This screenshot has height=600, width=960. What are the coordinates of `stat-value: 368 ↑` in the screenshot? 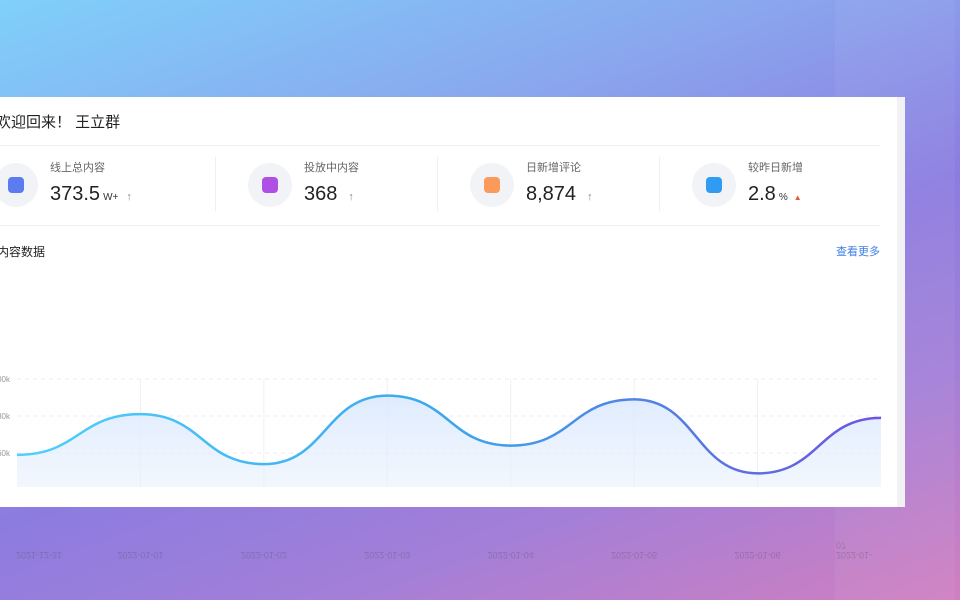 It's located at (329, 194).